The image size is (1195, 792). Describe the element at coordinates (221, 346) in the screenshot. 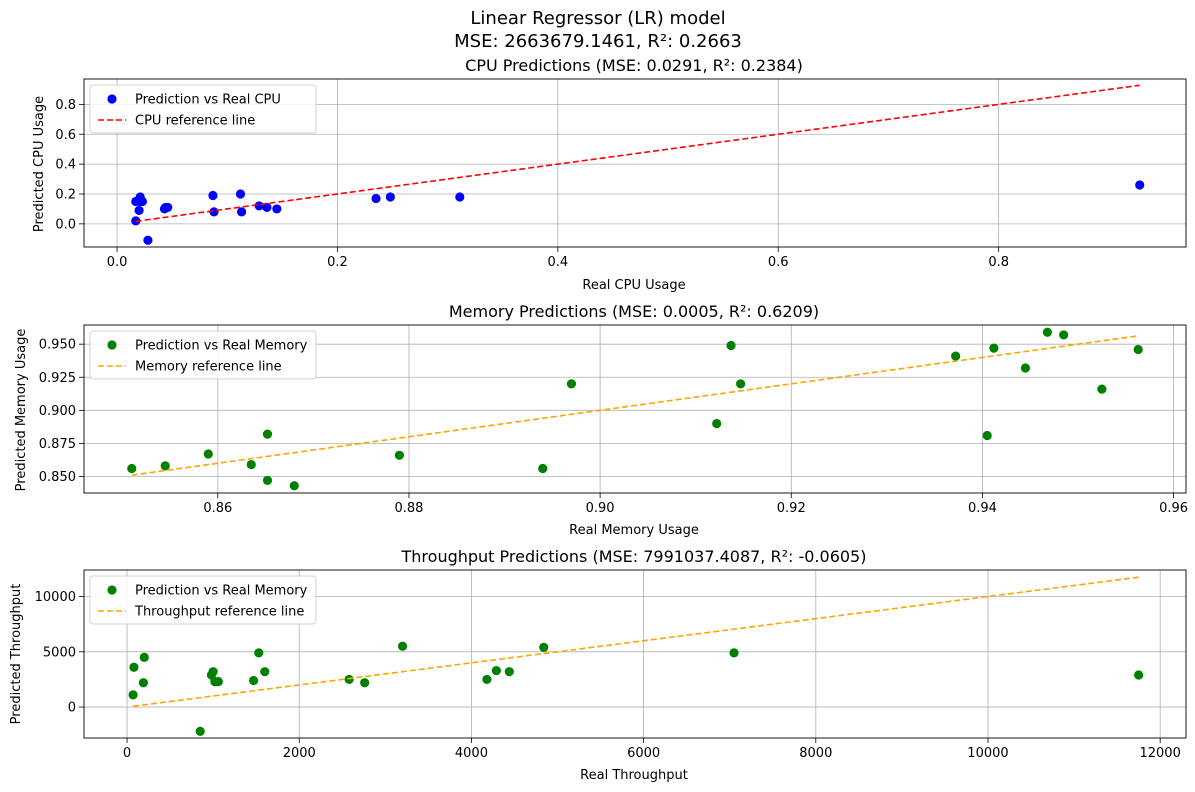

I see `legend-label: Prediction vs Real Memory` at that location.